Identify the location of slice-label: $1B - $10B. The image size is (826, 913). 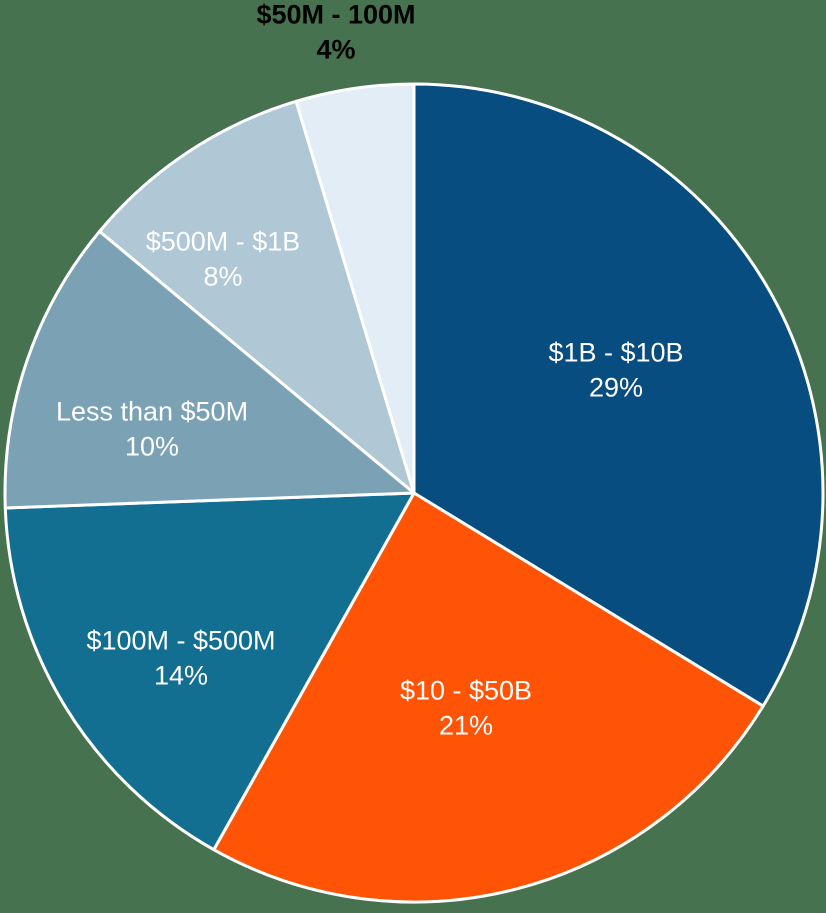
(615, 353).